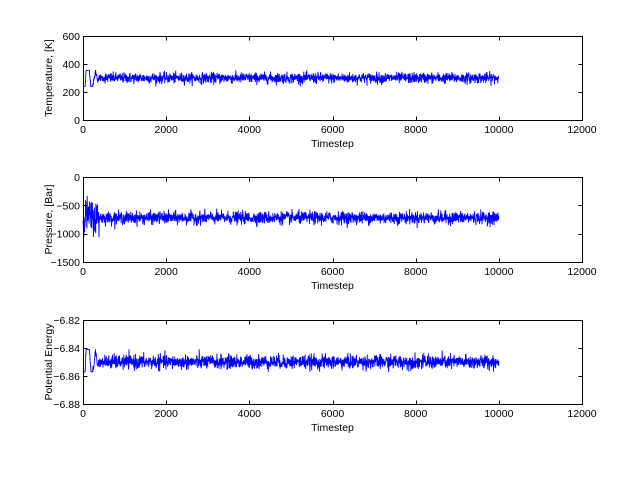 This screenshot has width=644, height=480. What do you see at coordinates (66, 349) in the screenshot?
I see `y-tick-label: −6.84` at bounding box center [66, 349].